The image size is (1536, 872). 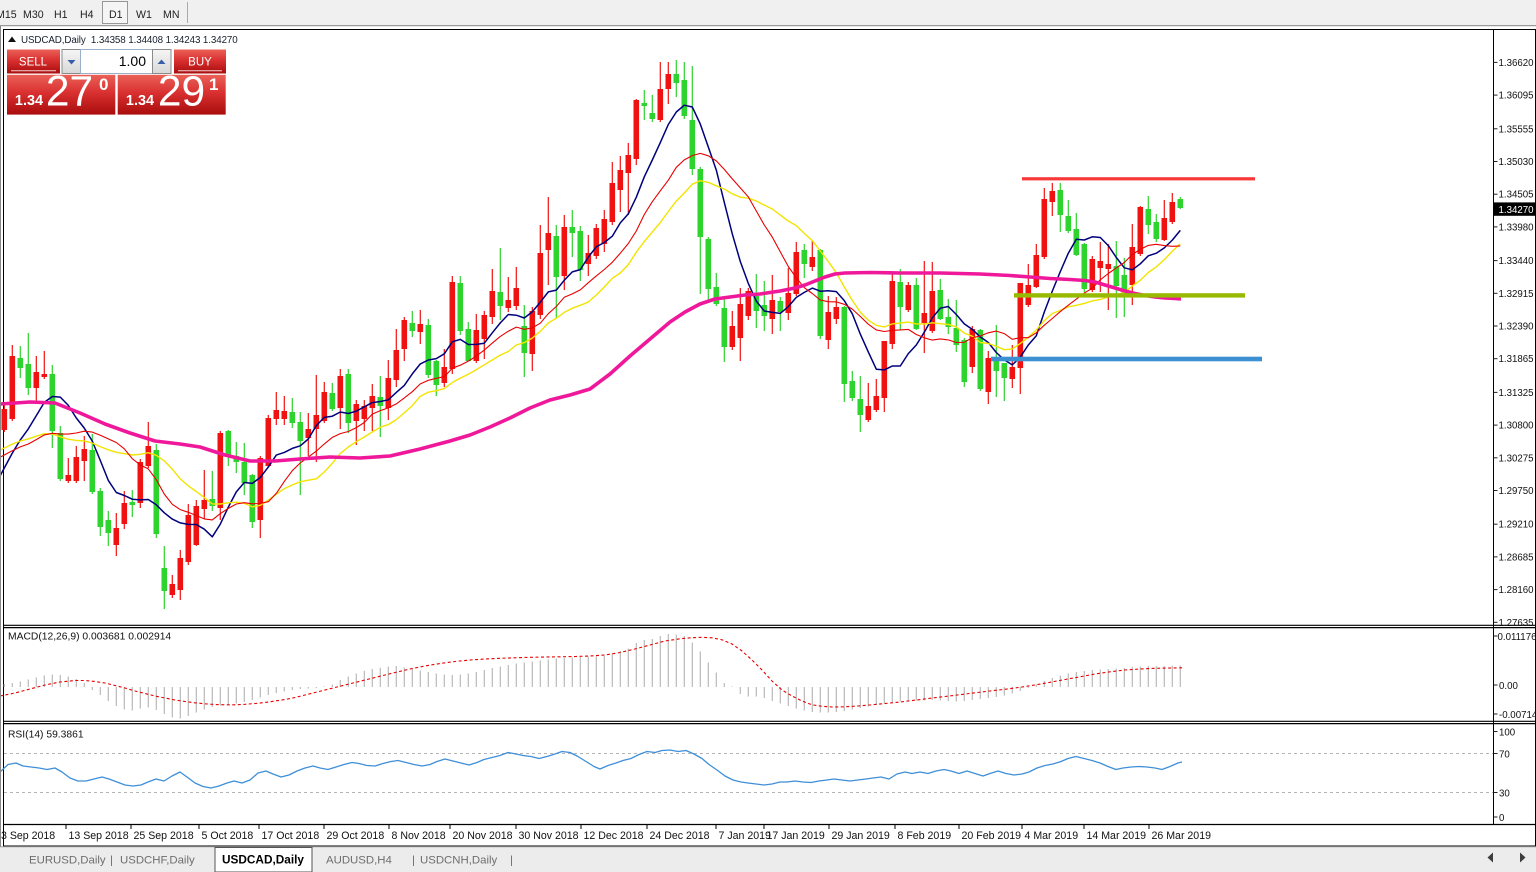 What do you see at coordinates (1516, 129) in the screenshot?
I see `svg-text: 1.35555` at bounding box center [1516, 129].